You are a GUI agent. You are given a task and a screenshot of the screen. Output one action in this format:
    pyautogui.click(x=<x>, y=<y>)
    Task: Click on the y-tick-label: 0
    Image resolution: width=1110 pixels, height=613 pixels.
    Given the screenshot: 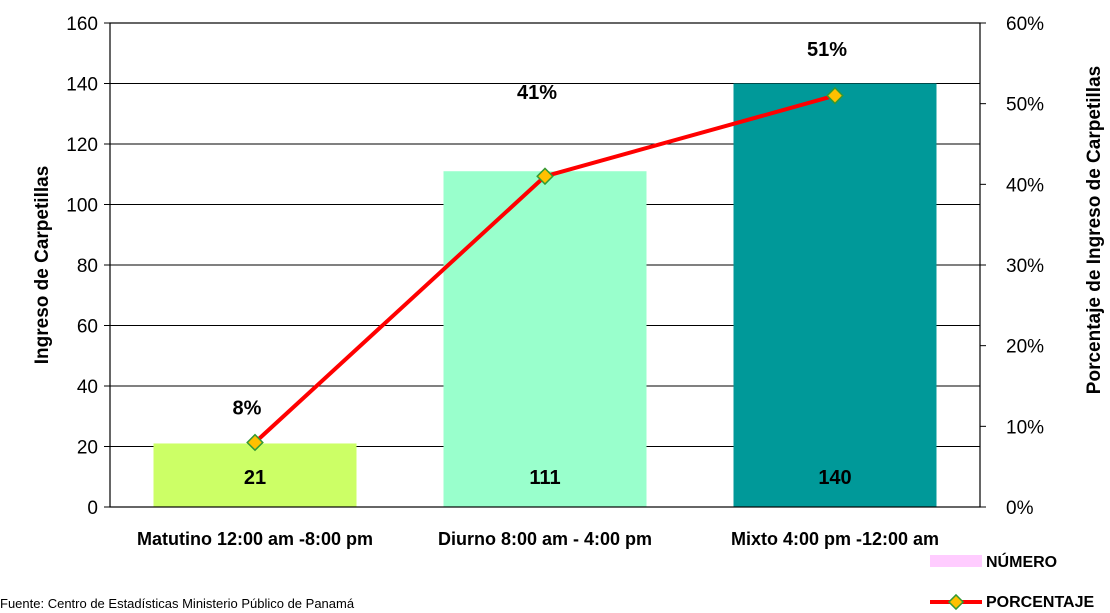 What is the action you would take?
    pyautogui.click(x=92, y=508)
    